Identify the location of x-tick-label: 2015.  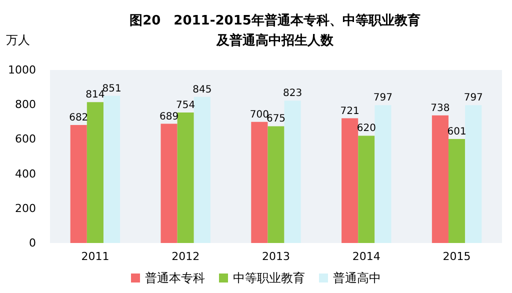
(456, 256).